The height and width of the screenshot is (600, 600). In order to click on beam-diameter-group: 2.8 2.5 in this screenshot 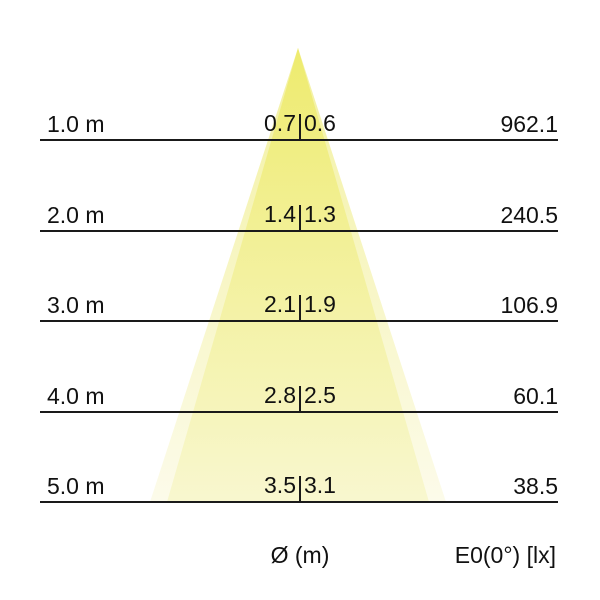, I will do `click(300, 397)`.